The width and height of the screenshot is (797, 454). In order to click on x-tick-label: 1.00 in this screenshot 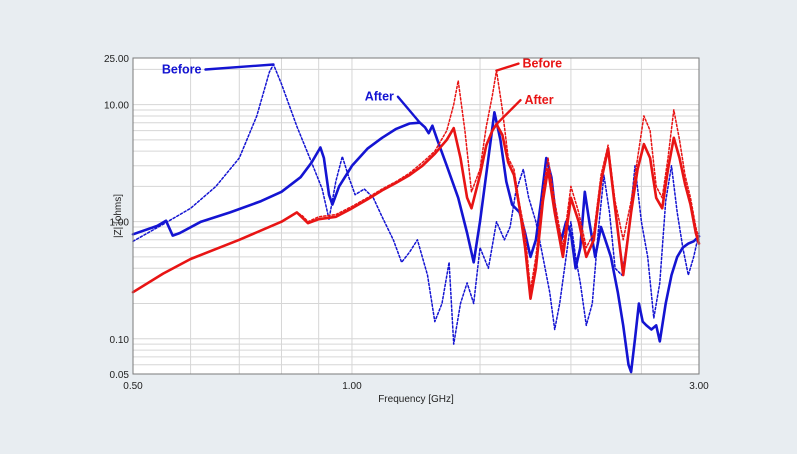, I will do `click(352, 386)`.